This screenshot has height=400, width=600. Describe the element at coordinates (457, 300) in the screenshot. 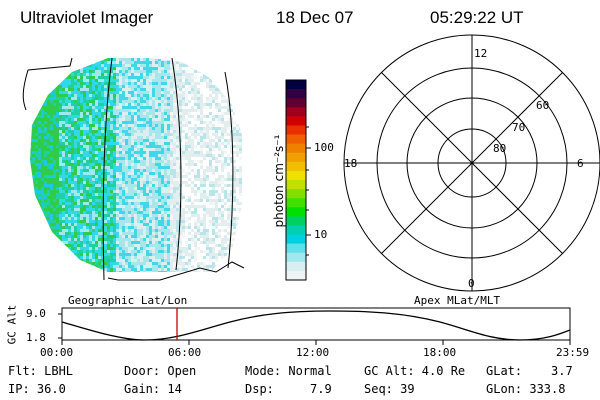

I see `apex-title: Apex MLat/MLT` at that location.